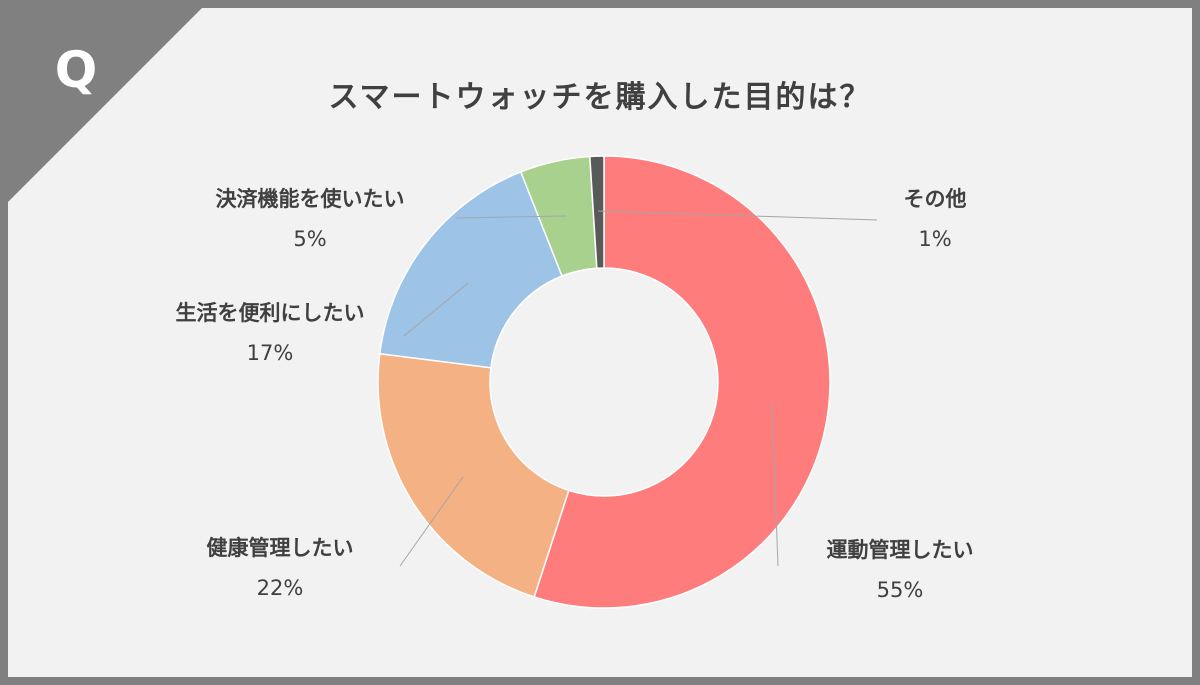 This screenshot has width=1200, height=685. I want to click on slice-label-exercise-name: 運動管理したい, so click(900, 550).